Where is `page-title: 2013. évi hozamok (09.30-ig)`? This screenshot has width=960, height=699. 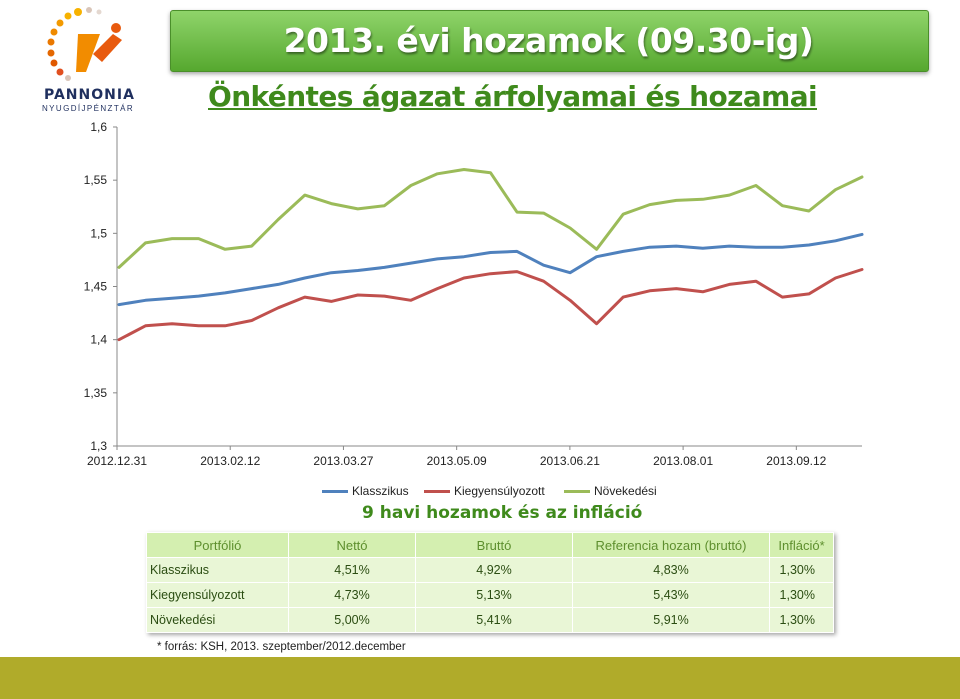 page-title: 2013. évi hozamok (09.30-ig) is located at coordinates (548, 40).